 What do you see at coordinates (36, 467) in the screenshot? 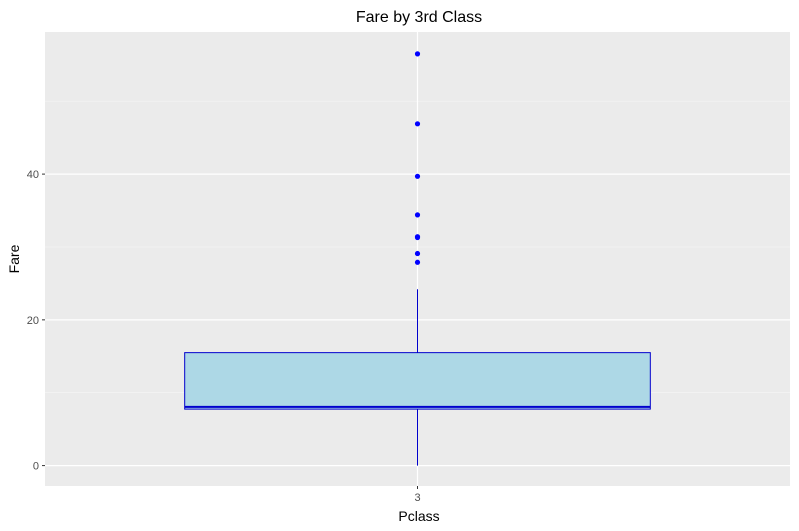
I see `y-tick-label: 0` at bounding box center [36, 467].